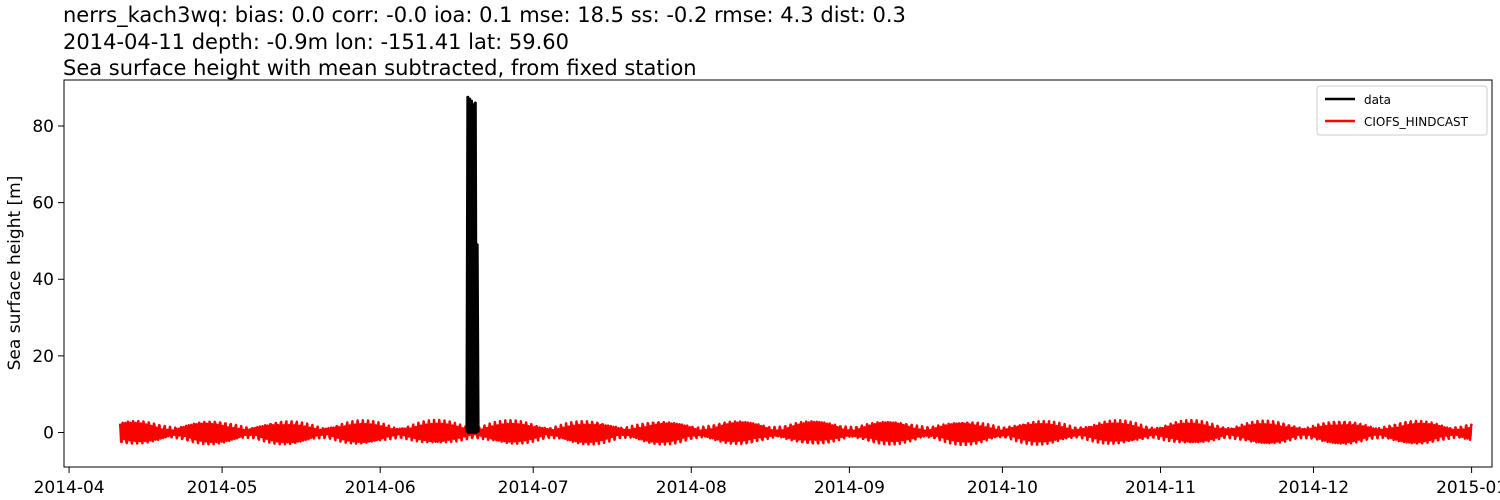 The height and width of the screenshot is (500, 1500). Describe the element at coordinates (1377, 100) in the screenshot. I see `legend-label-data: data` at that location.